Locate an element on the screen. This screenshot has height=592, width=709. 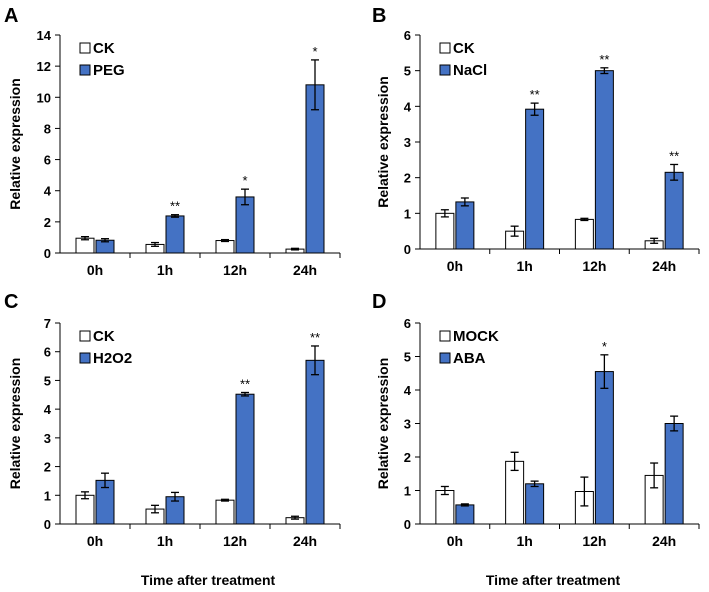
legend-label-aba: ABA is located at coordinates (469, 358).